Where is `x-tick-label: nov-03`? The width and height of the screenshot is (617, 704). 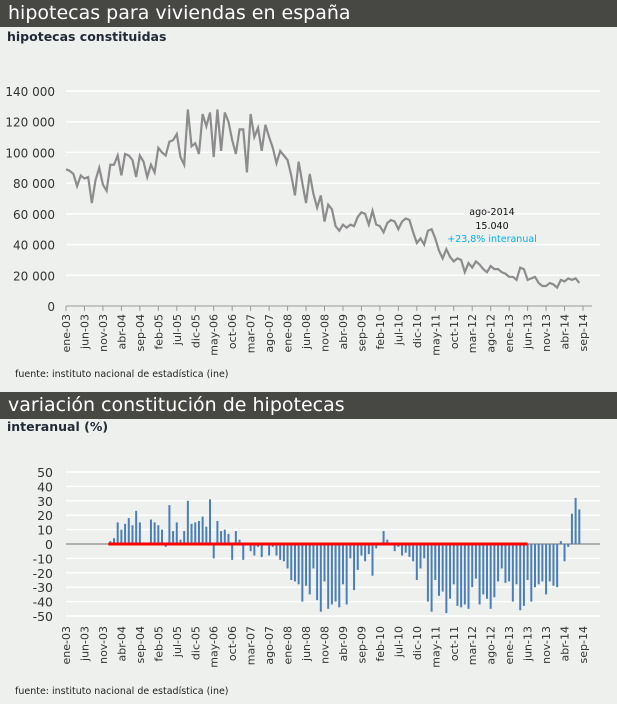
x-tick-label: nov-03 is located at coordinates (103, 645).